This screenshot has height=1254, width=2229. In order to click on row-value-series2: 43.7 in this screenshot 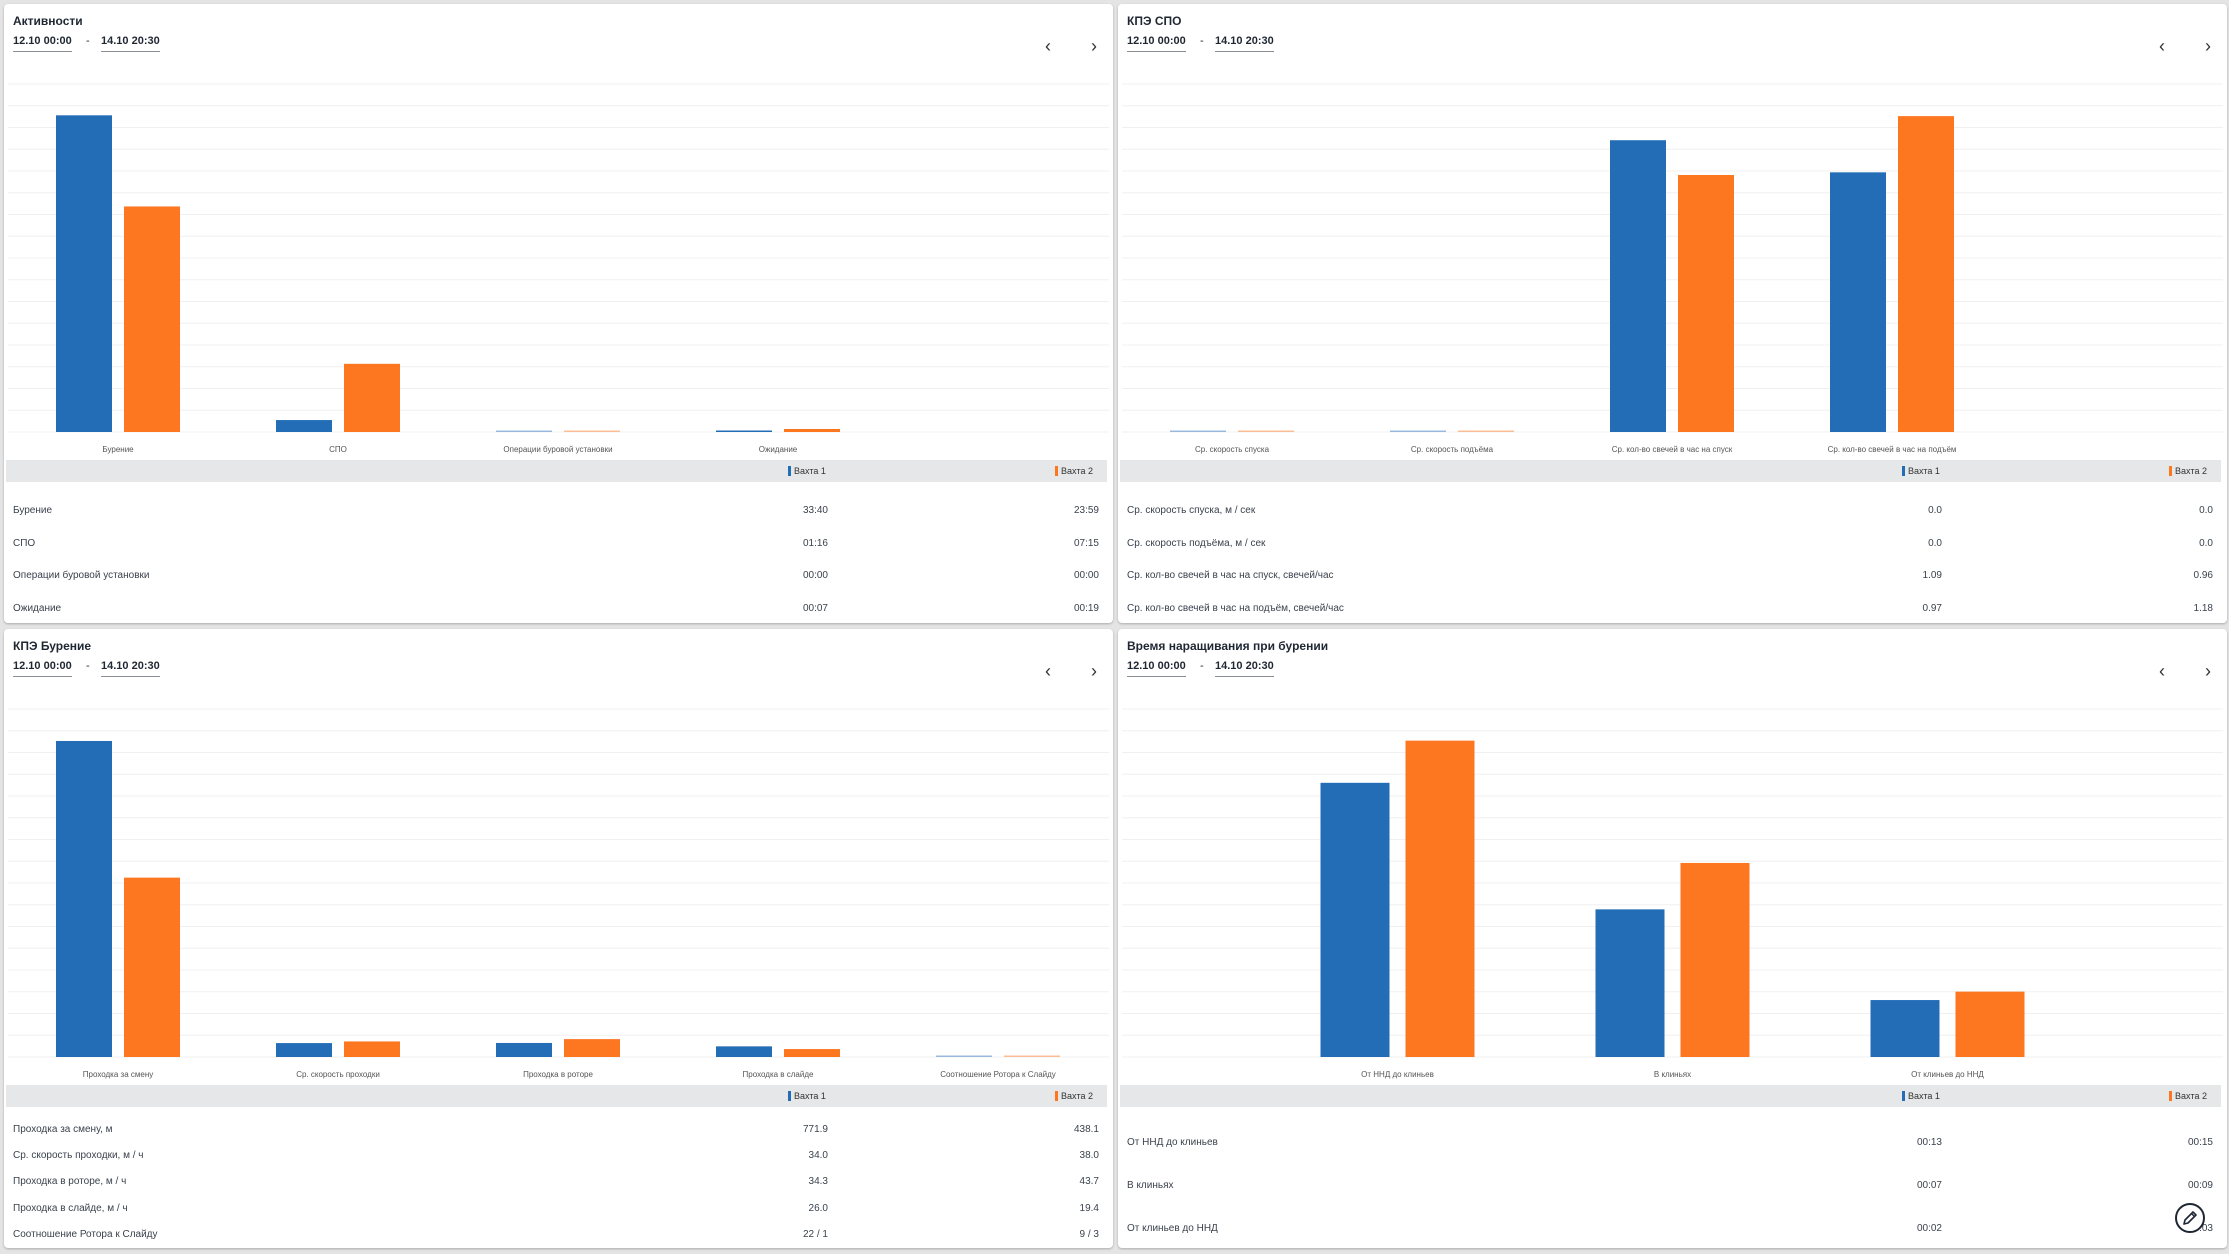, I will do `click(1089, 1181)`.